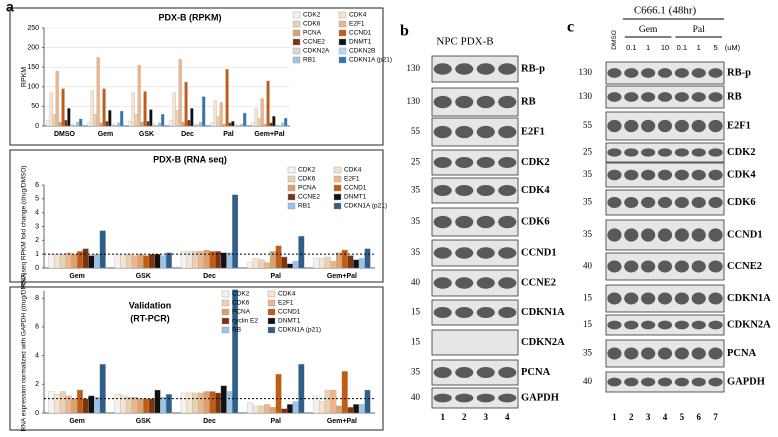 The image size is (778, 437). Describe the element at coordinates (342, 421) in the screenshot. I see `x-tick-label: Gem+Pal` at that location.